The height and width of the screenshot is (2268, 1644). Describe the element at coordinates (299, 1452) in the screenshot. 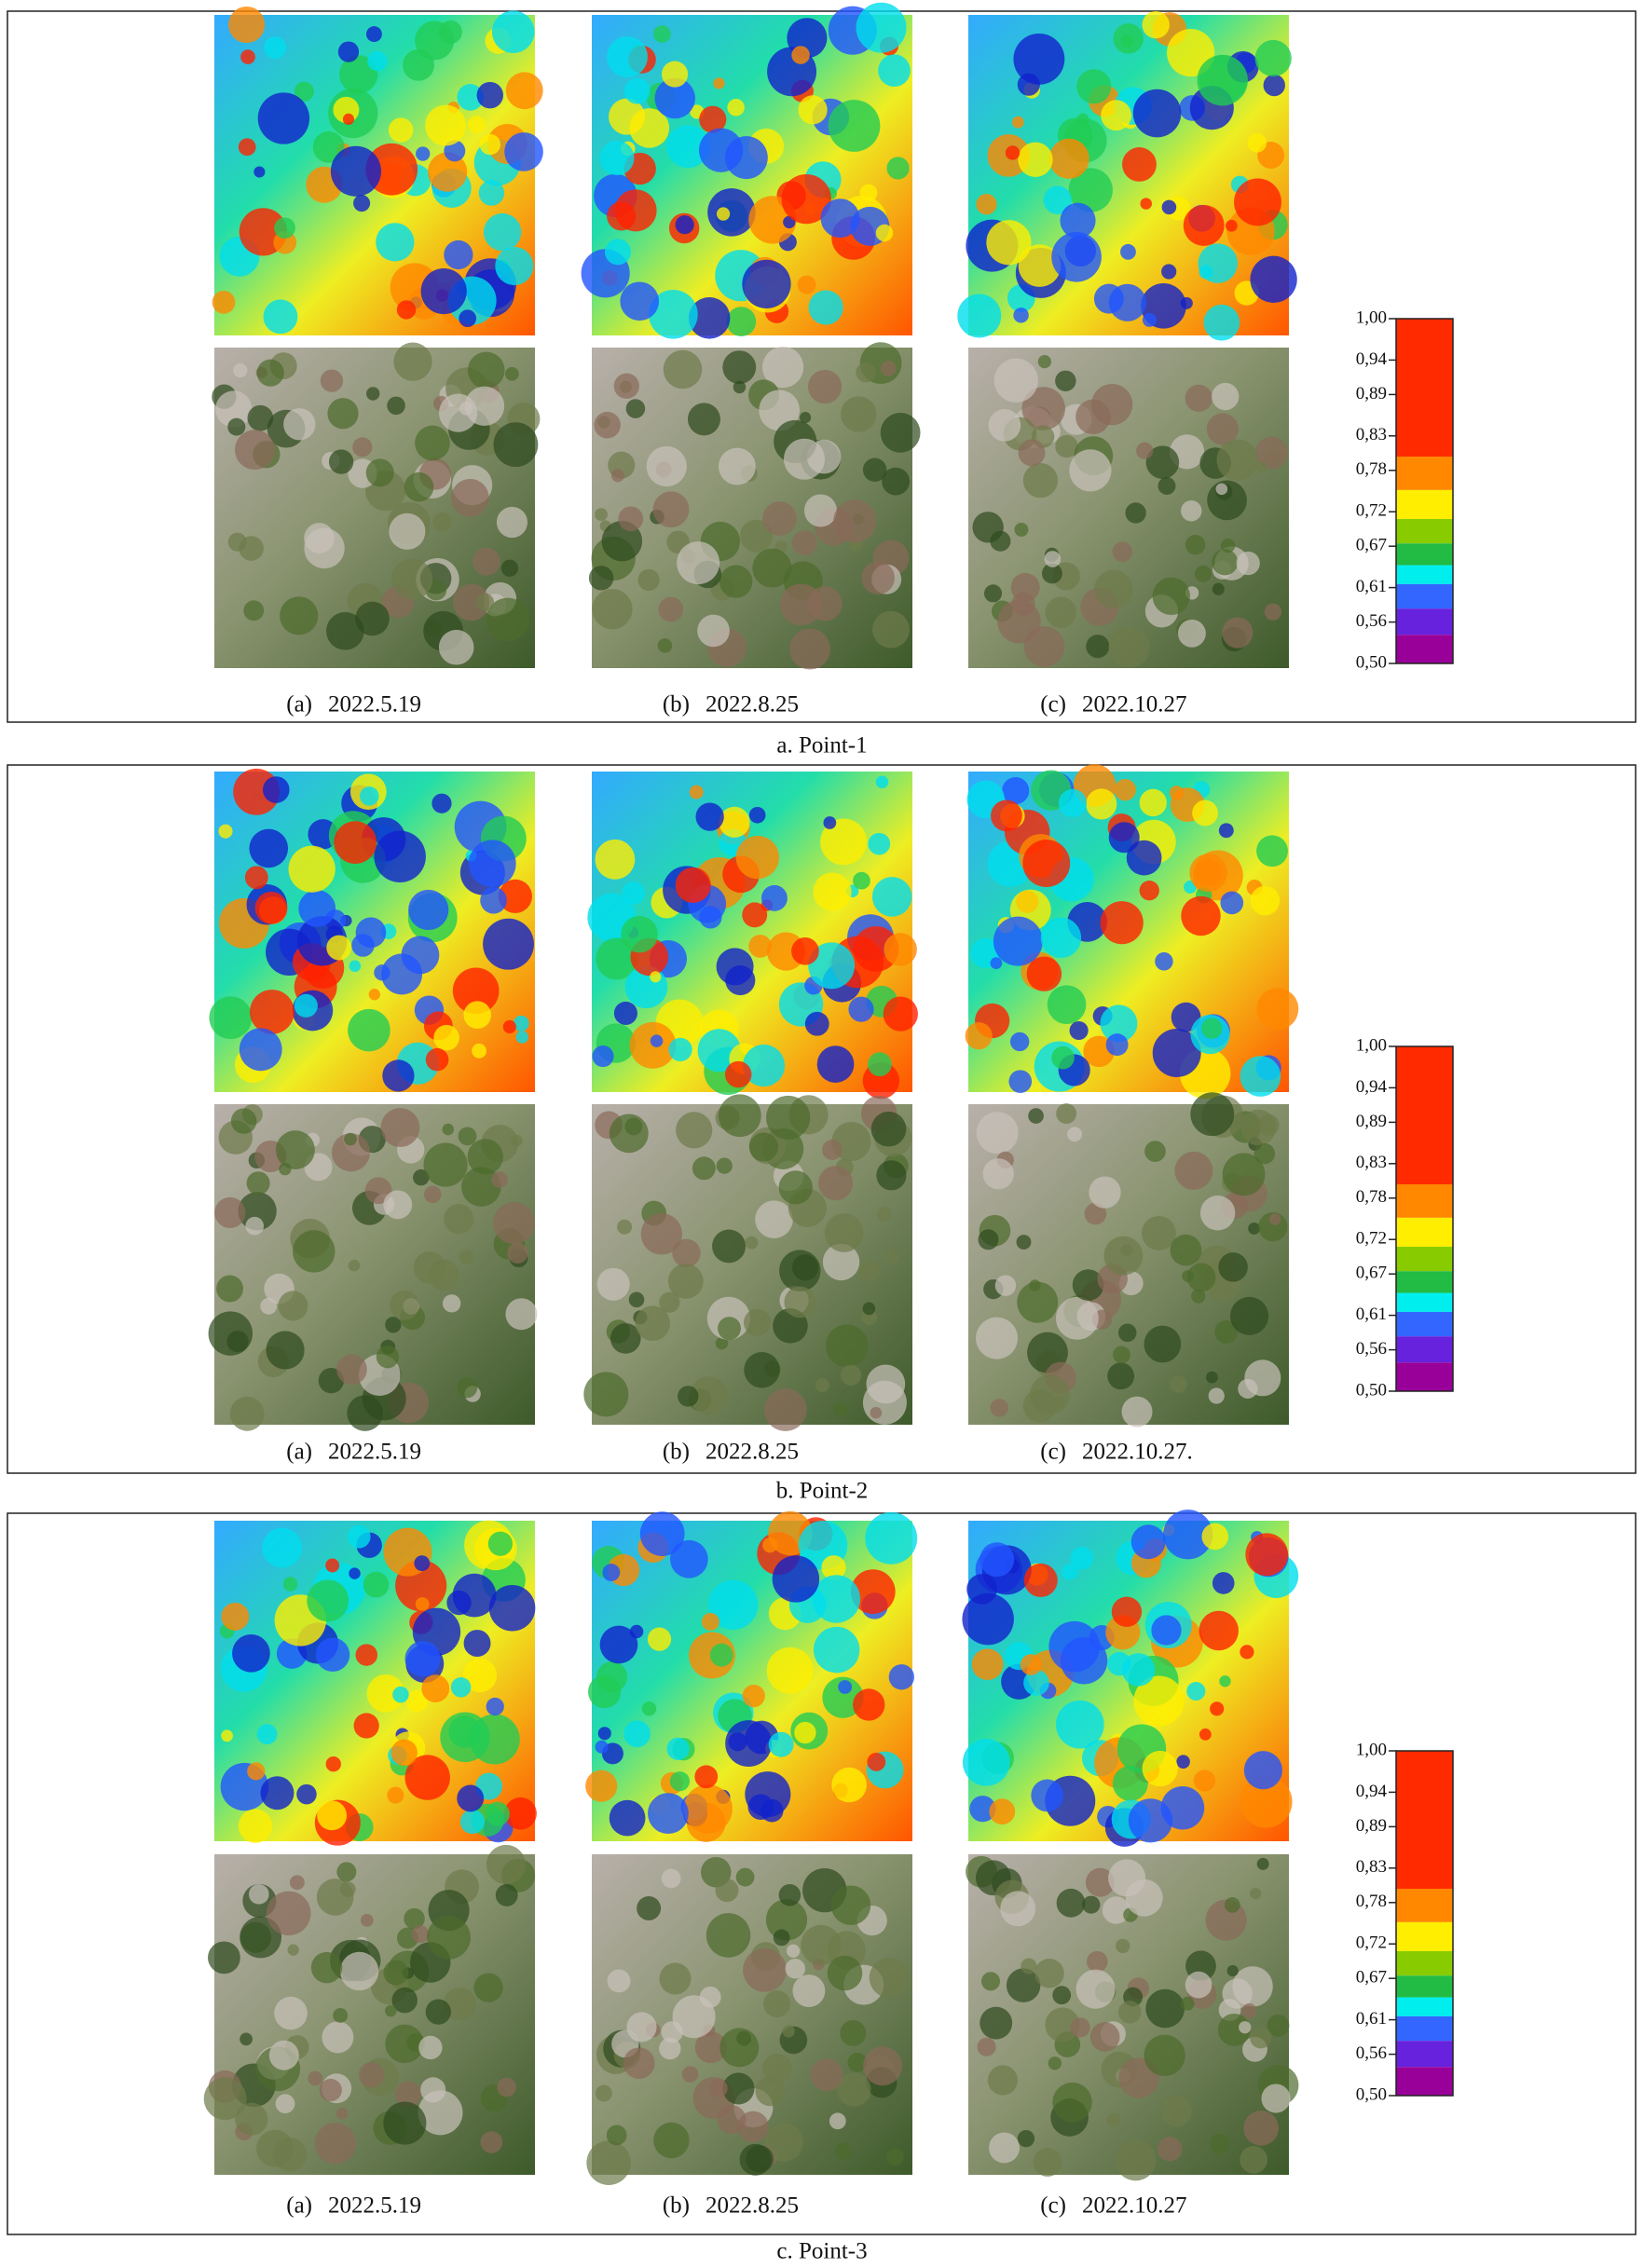

I see `image-label: (a)` at that location.